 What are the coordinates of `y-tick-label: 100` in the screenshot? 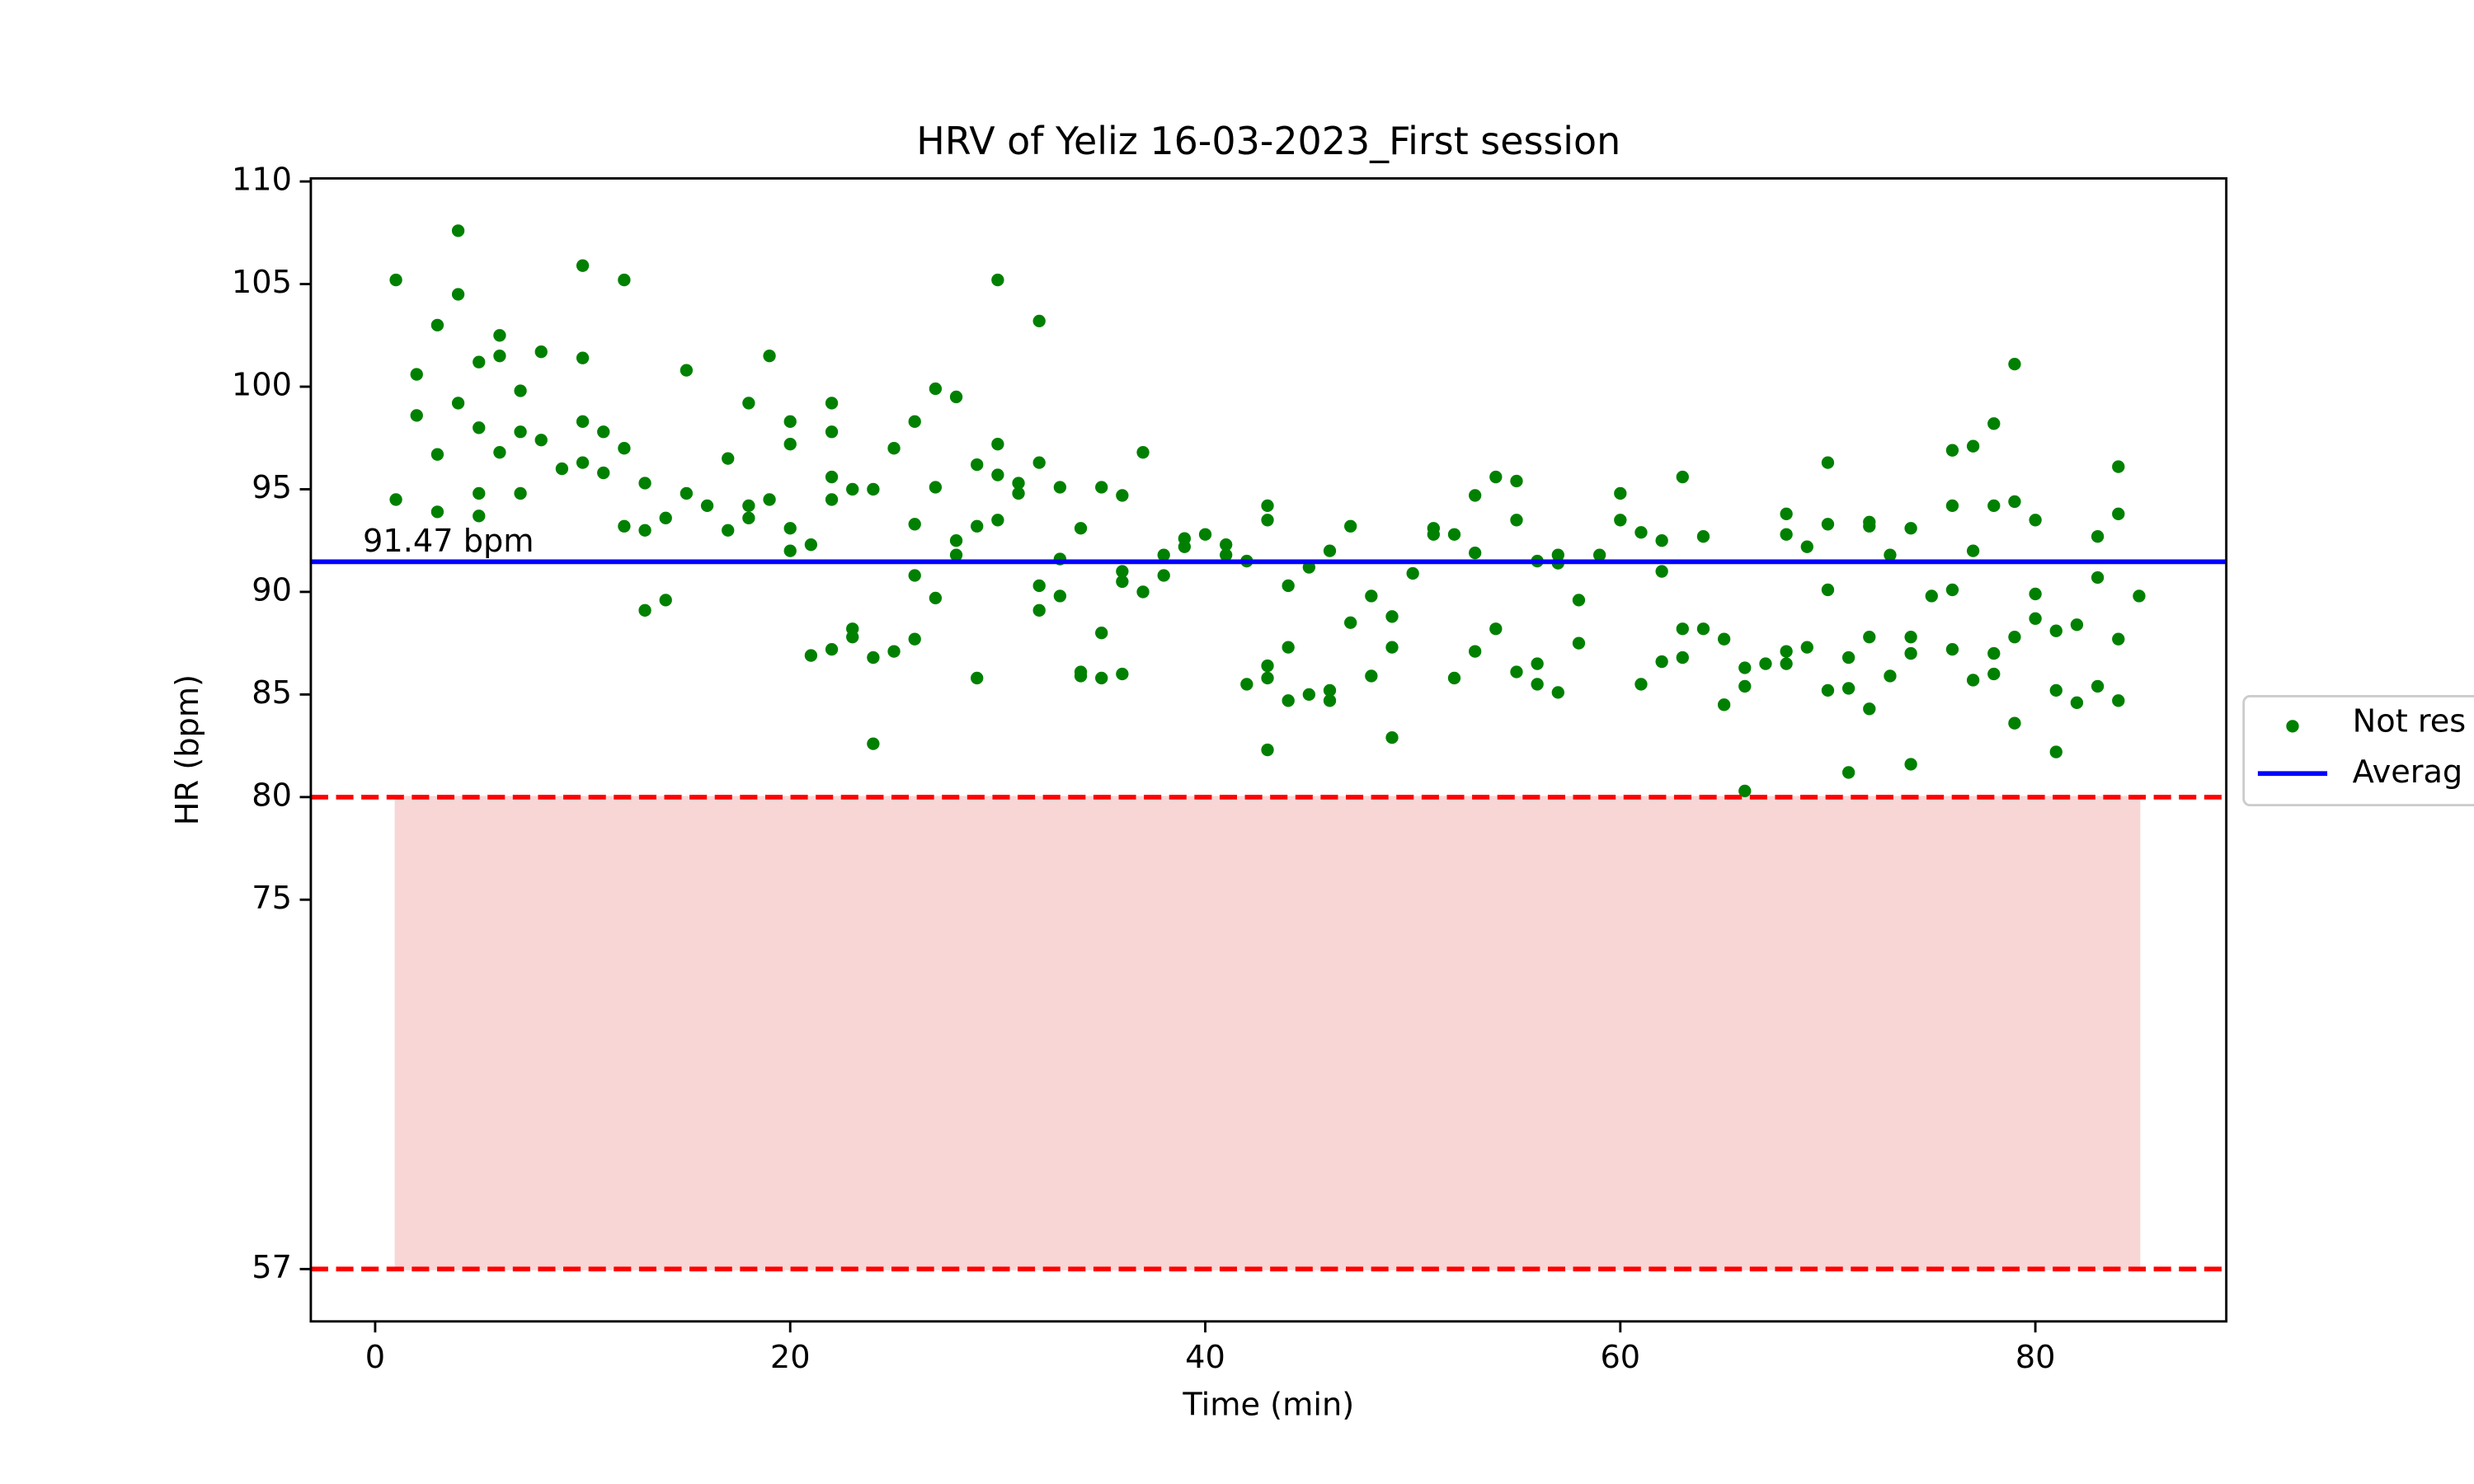 It's located at (262, 385).